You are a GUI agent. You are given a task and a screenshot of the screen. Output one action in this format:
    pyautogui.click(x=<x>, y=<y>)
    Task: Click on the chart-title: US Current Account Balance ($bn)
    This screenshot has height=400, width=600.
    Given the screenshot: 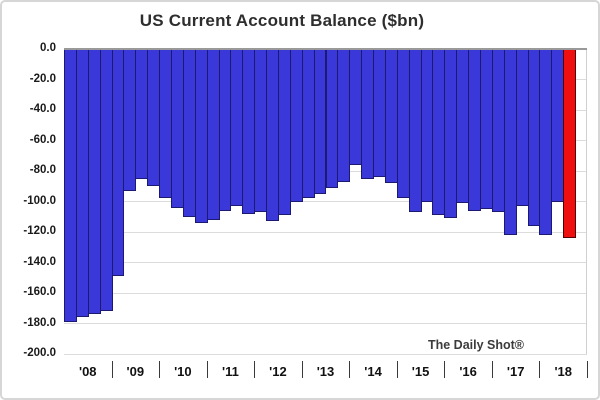 What is the action you would take?
    pyautogui.click(x=282, y=20)
    